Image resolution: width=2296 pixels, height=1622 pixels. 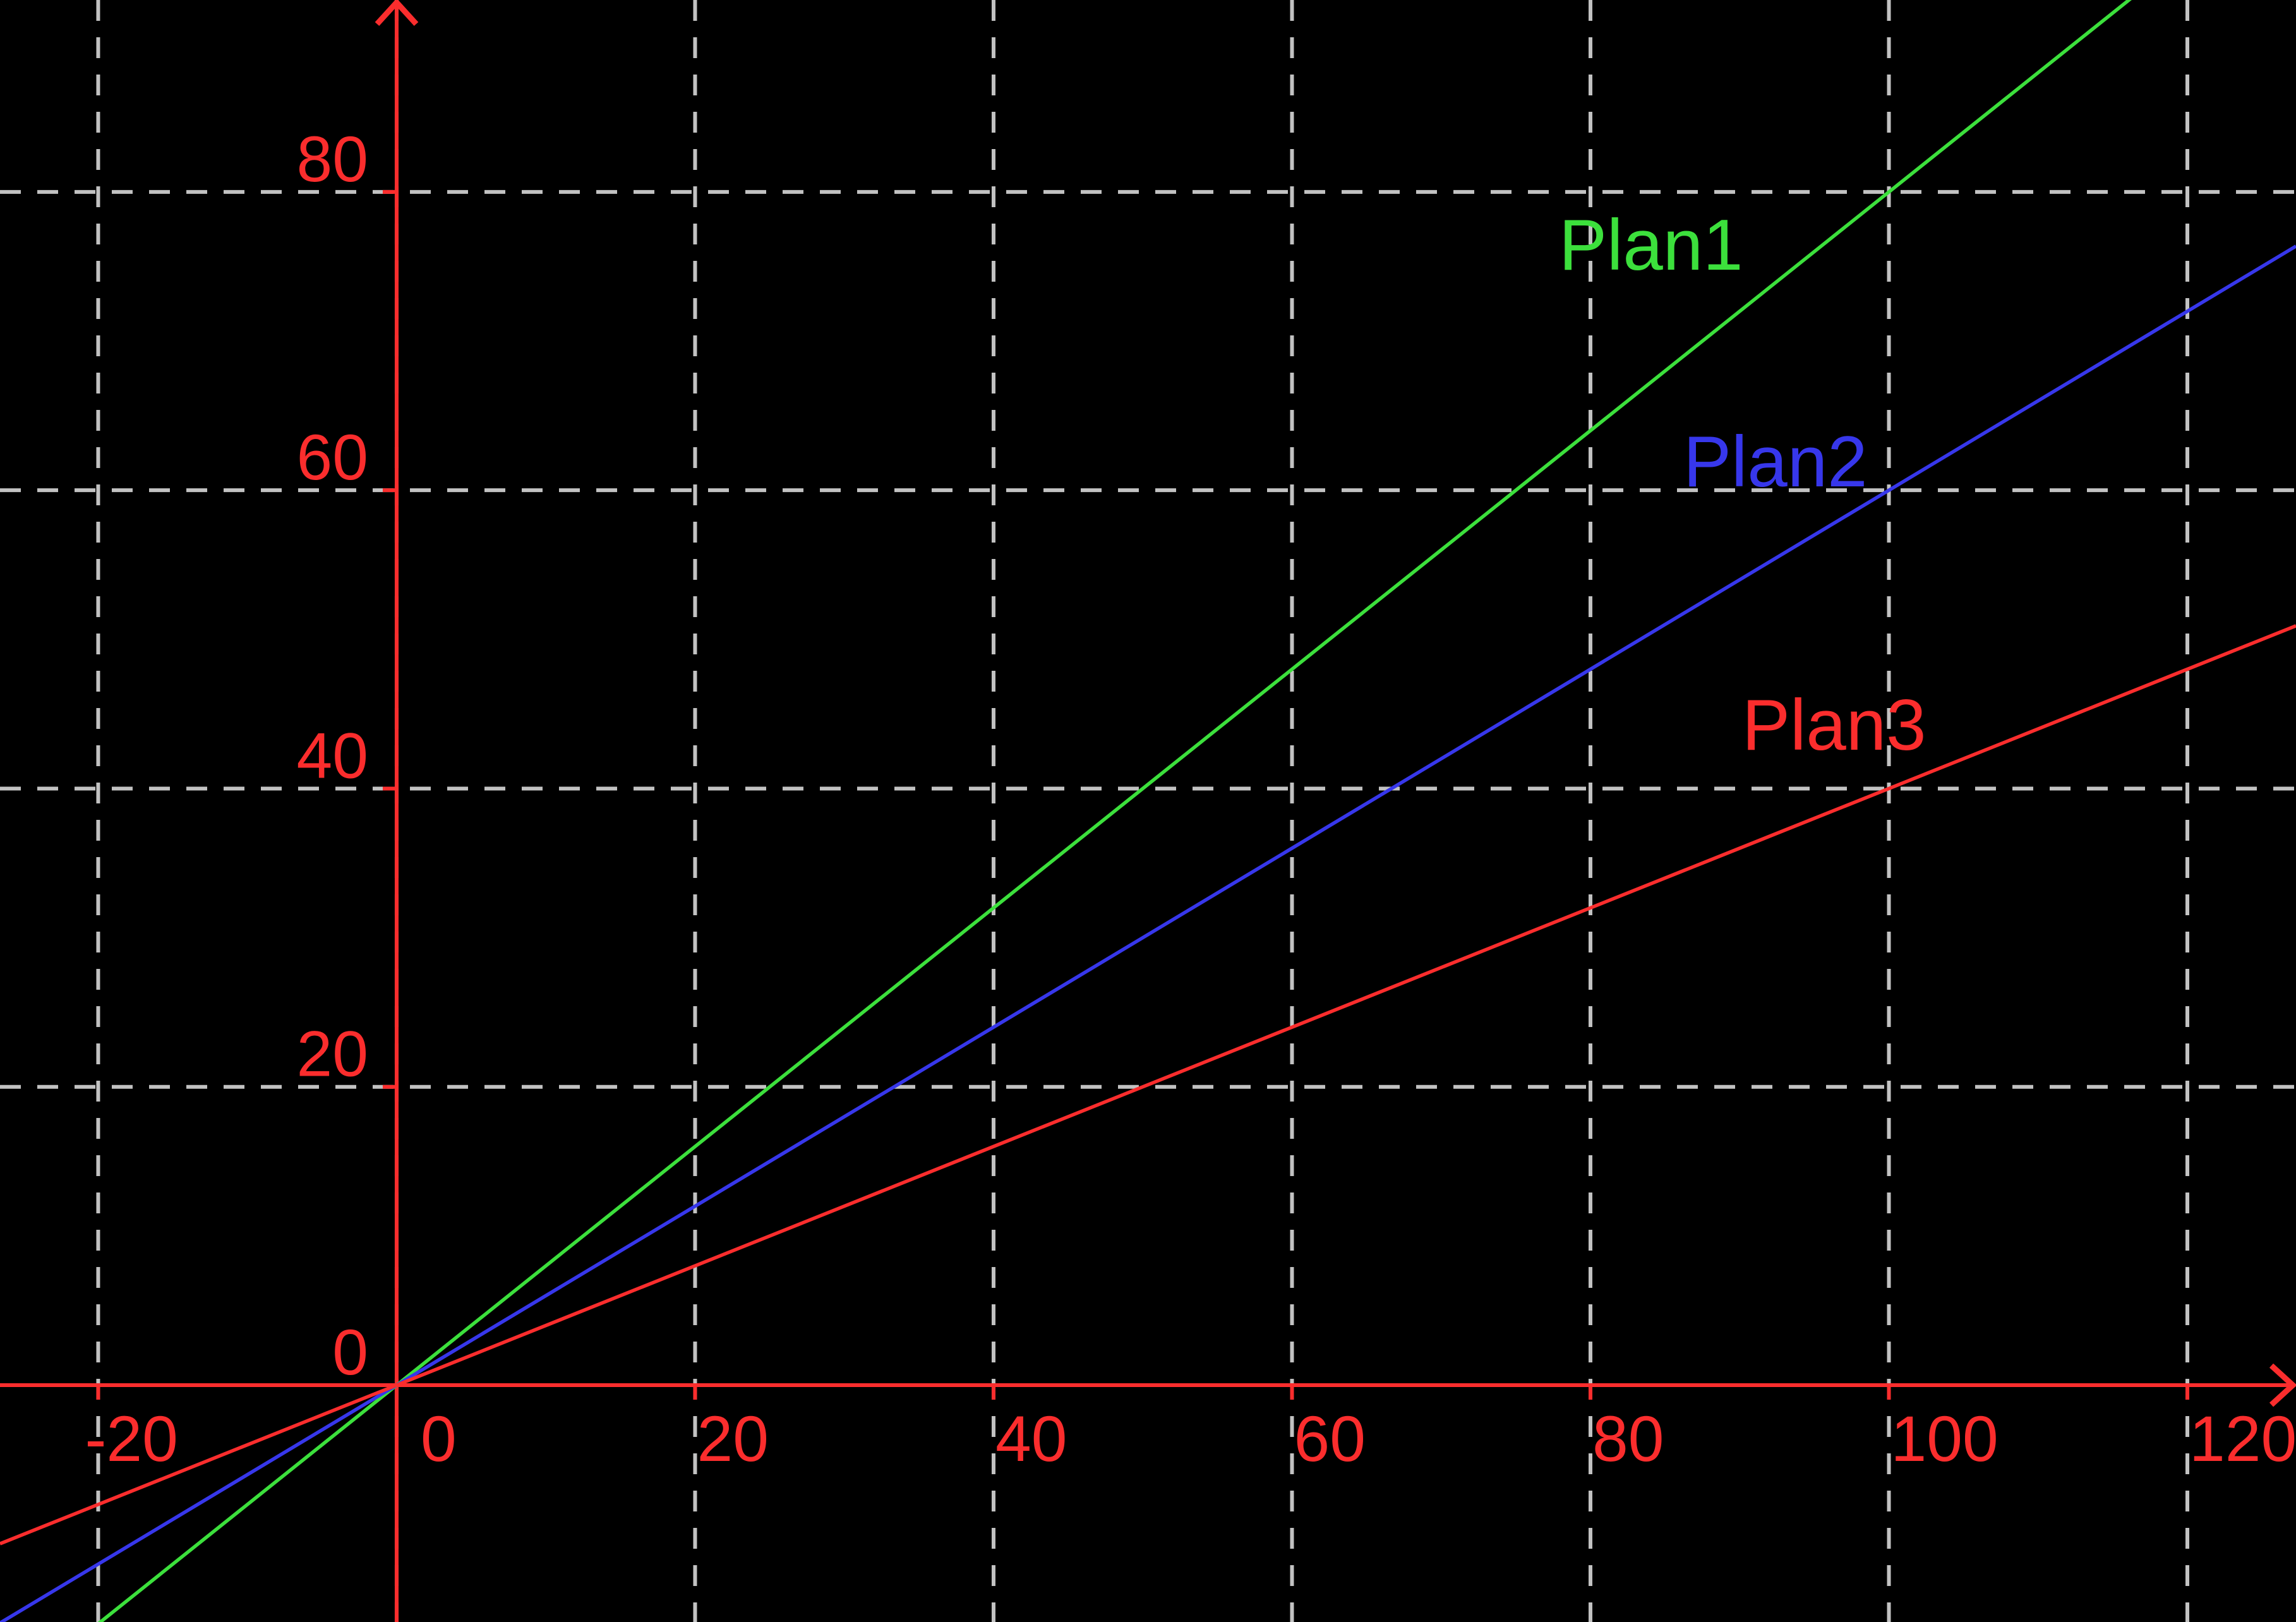 I want to click on y-tick-label-40: 40, so click(x=332, y=755).